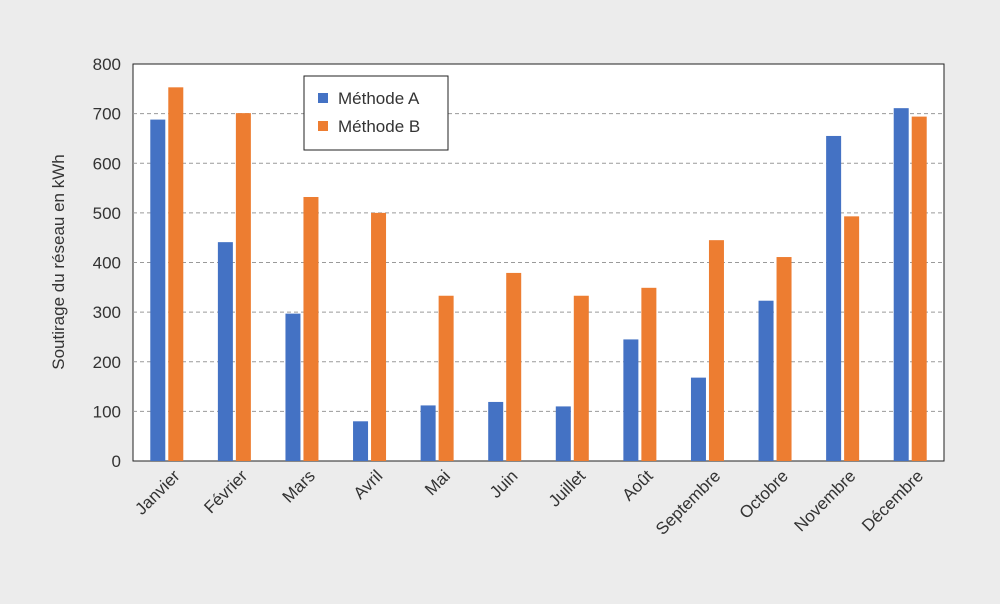 The width and height of the screenshot is (1000, 604). What do you see at coordinates (638, 485) in the screenshot?
I see `x-tick-label: Août` at bounding box center [638, 485].